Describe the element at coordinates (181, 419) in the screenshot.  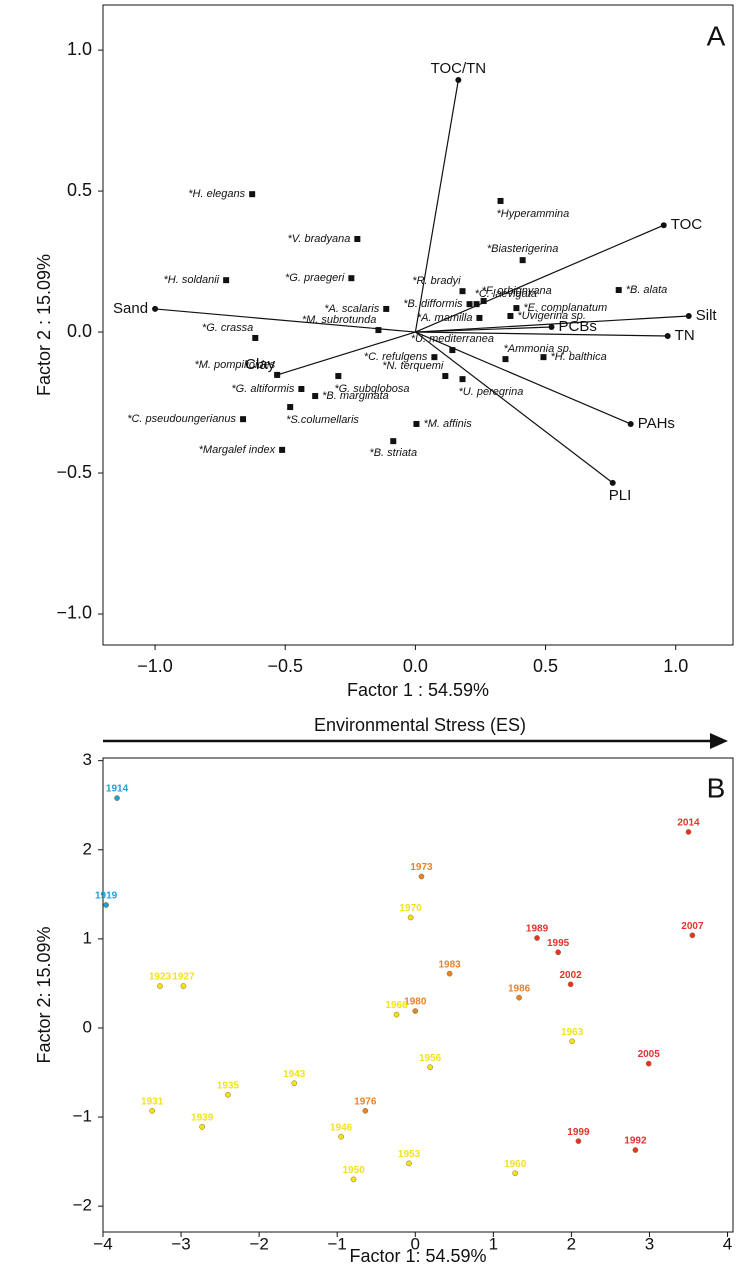
I see `species-label: *C. pseudoungerianus` at that location.